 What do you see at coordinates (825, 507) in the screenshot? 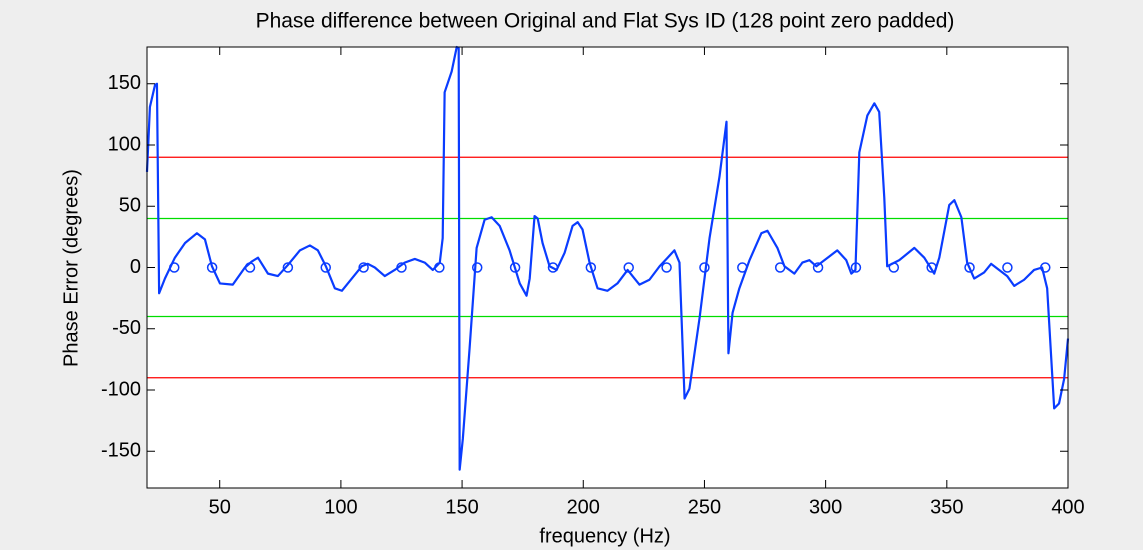
I see `x-tick-label: 300` at bounding box center [825, 507].